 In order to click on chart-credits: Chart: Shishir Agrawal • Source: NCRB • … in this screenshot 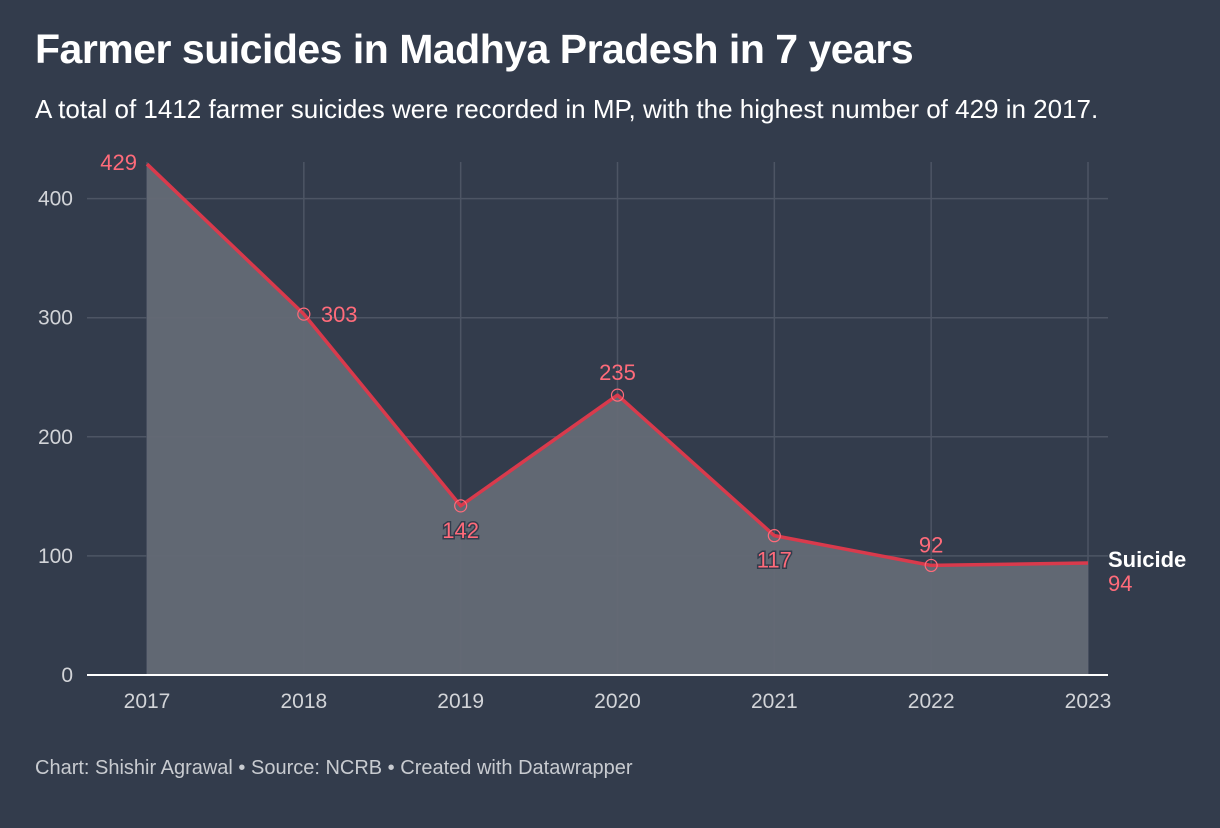, I will do `click(334, 768)`.